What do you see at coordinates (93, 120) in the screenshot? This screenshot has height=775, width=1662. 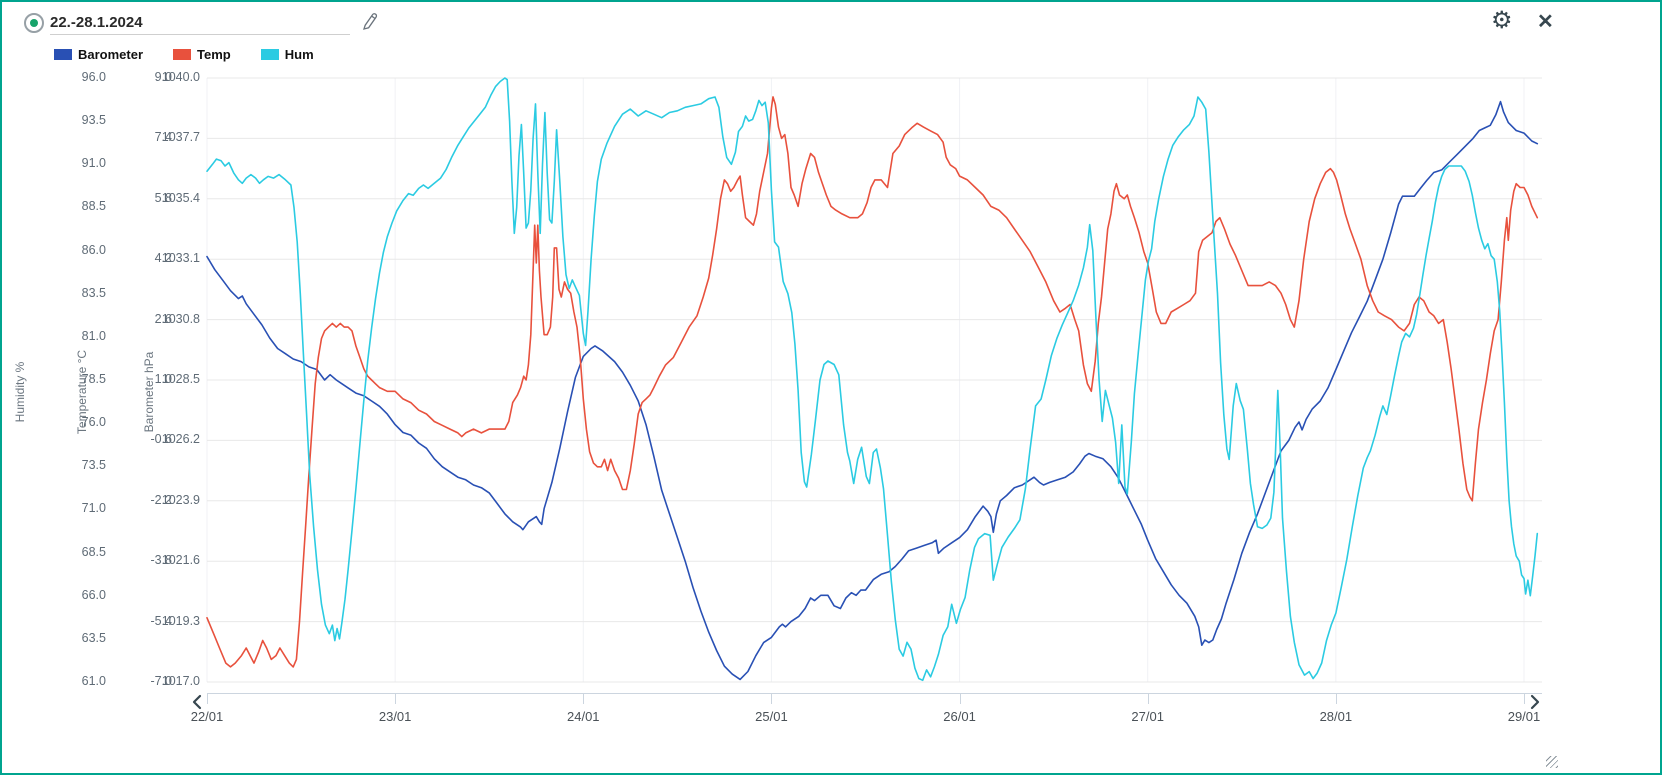 I see `humidity-tick-label: 93.5` at bounding box center [93, 120].